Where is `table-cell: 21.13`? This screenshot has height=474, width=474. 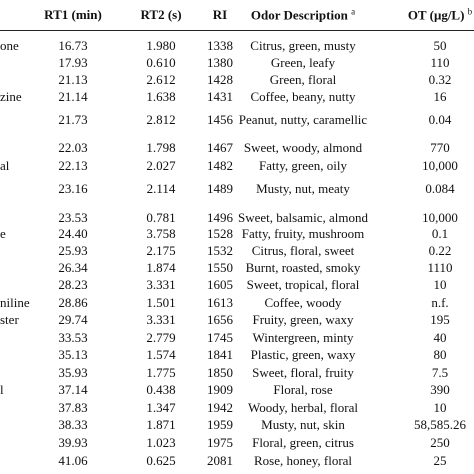 table-cell: 21.13 is located at coordinates (73, 79).